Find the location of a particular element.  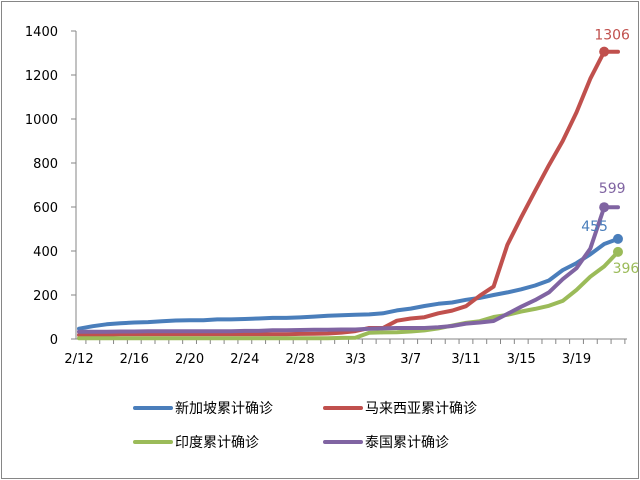

y-tick-label: 1200 is located at coordinates (41, 76).